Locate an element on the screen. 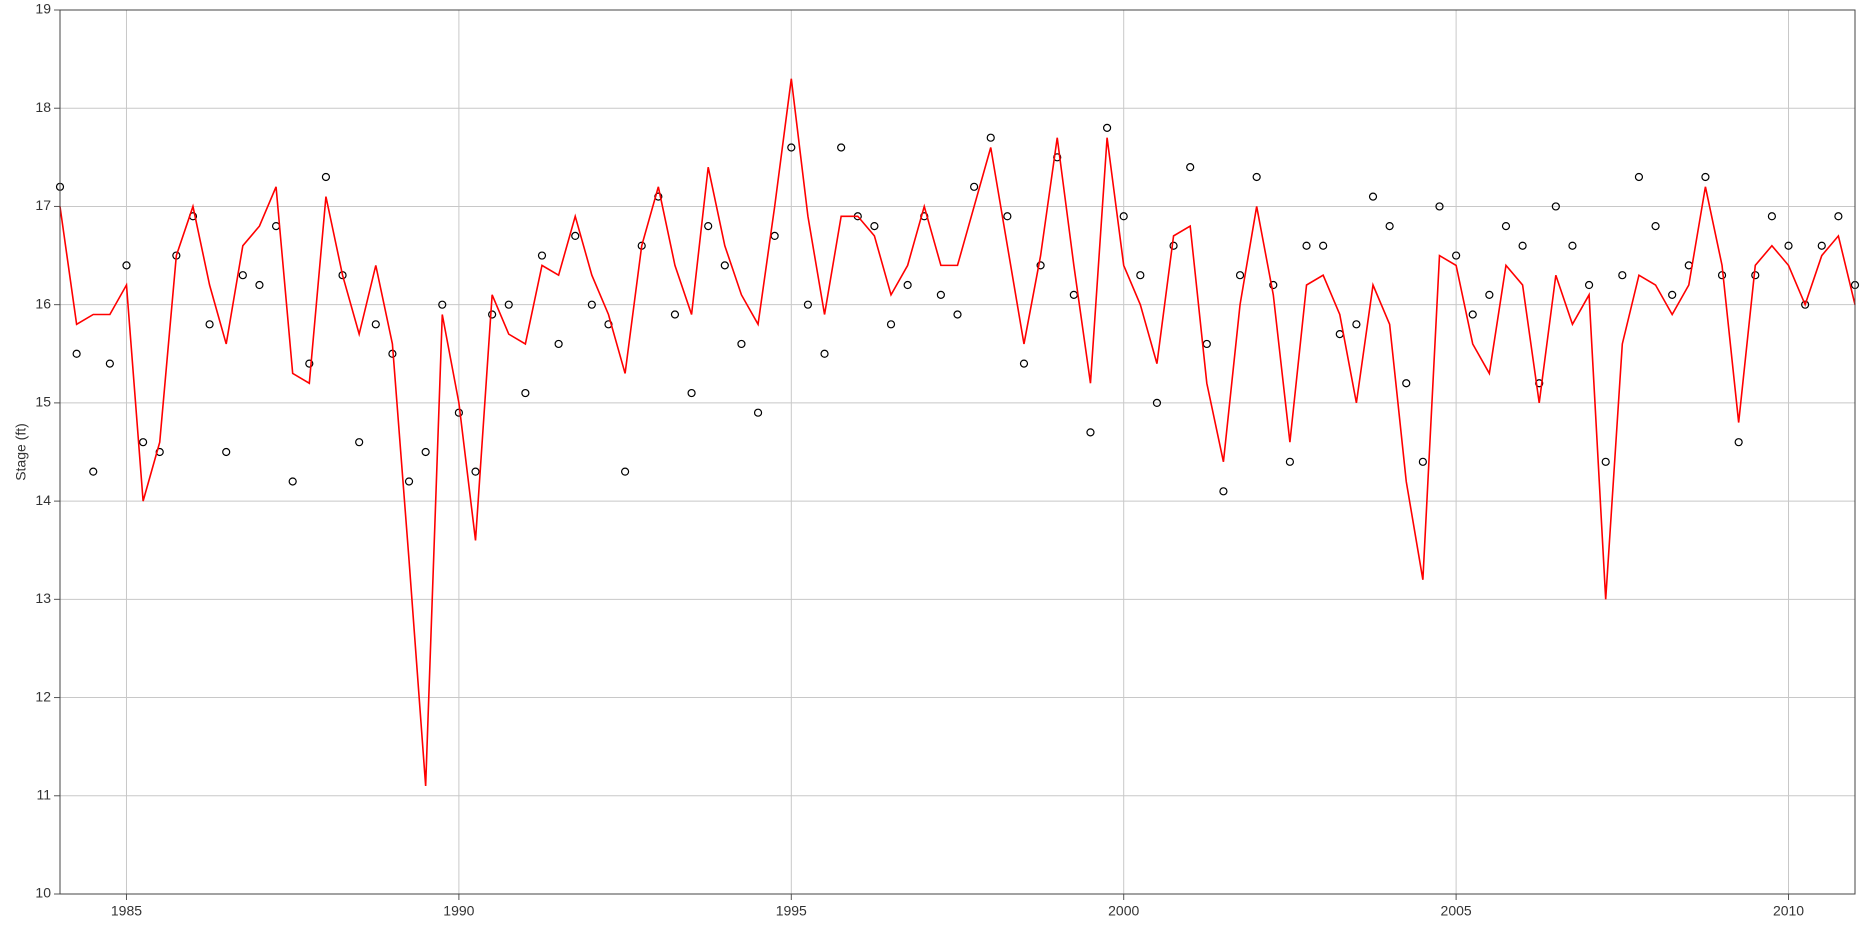  x-tick-label: 1990 is located at coordinates (458, 911).